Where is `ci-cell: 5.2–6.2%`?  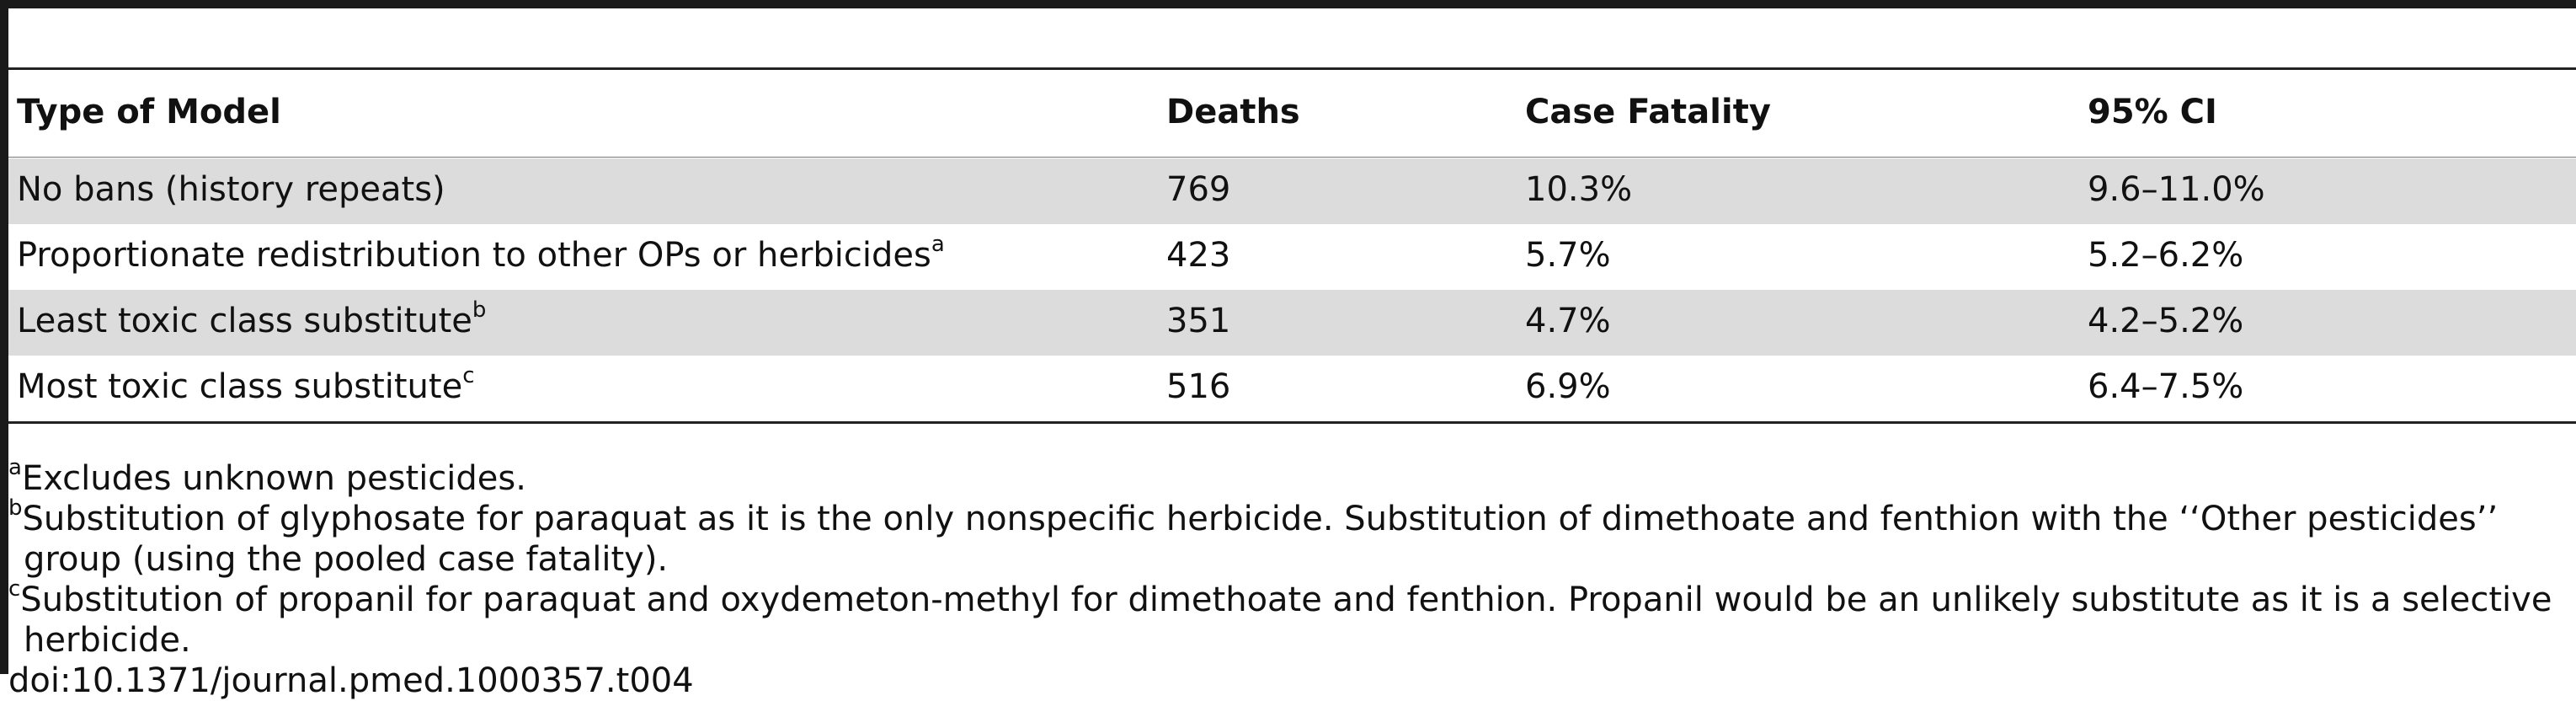
ci-cell: 5.2–6.2% is located at coordinates (2166, 255).